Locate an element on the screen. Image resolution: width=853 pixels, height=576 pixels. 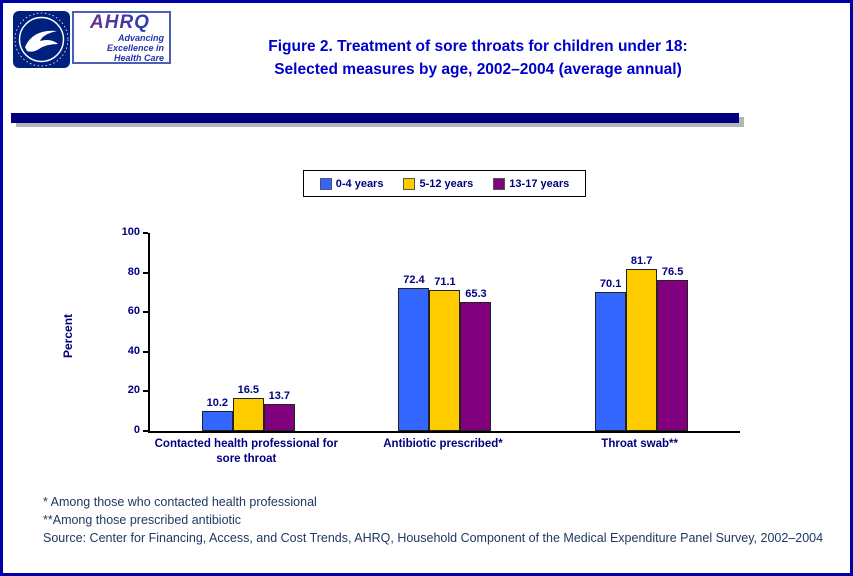
bar-wrap: 70.1 is located at coordinates (611, 354).